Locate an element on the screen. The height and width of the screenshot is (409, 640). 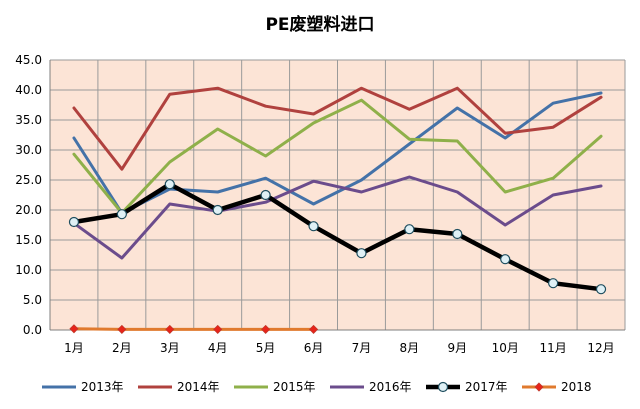
y-tick-label: 30.0 is located at coordinates (28, 150).